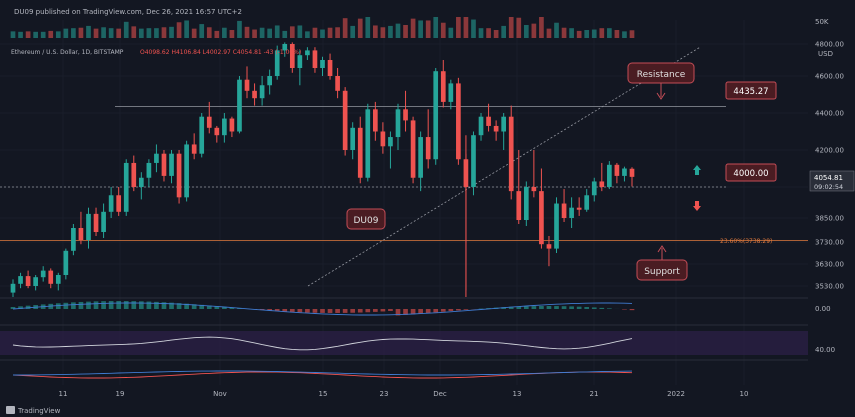 This screenshot has width=855, height=417. Describe the element at coordinates (661, 81) in the screenshot. I see `resistance-callout: Resistance` at that location.